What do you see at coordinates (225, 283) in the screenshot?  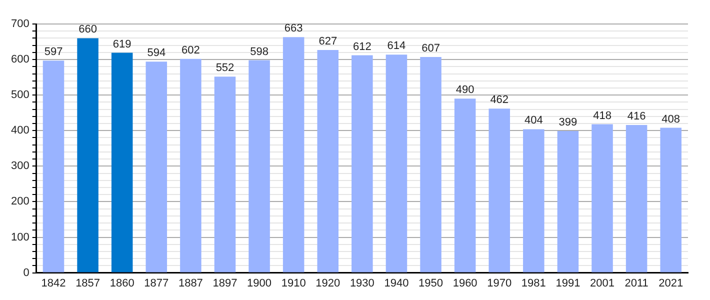 I see `x-tick-label: 1897` at bounding box center [225, 283].